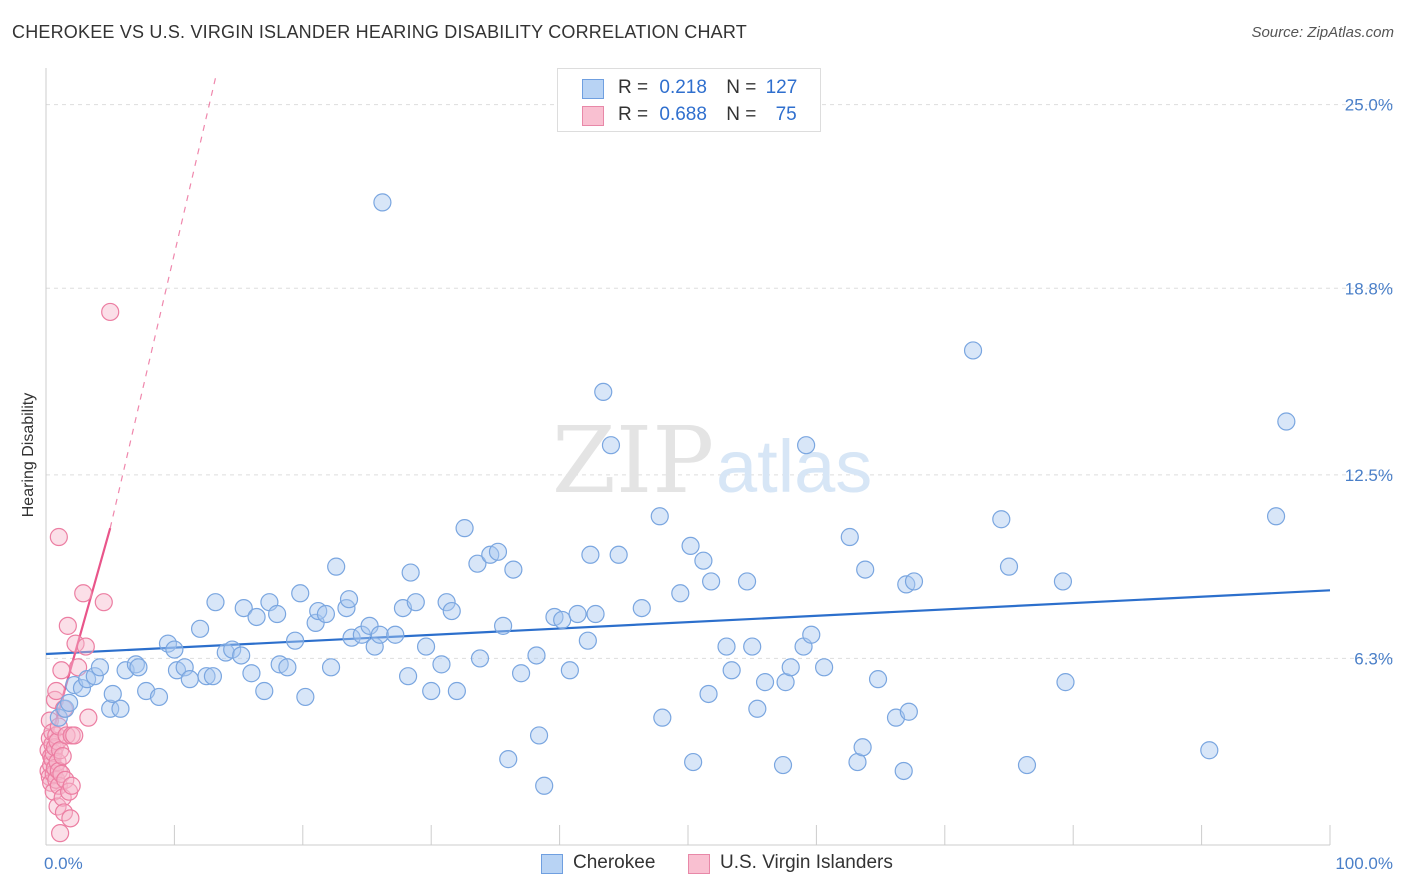 This screenshot has width=1406, height=892. What do you see at coordinates (614, 862) in the screenshot?
I see `bottom-label-cherokee: Cherokee` at bounding box center [614, 862].